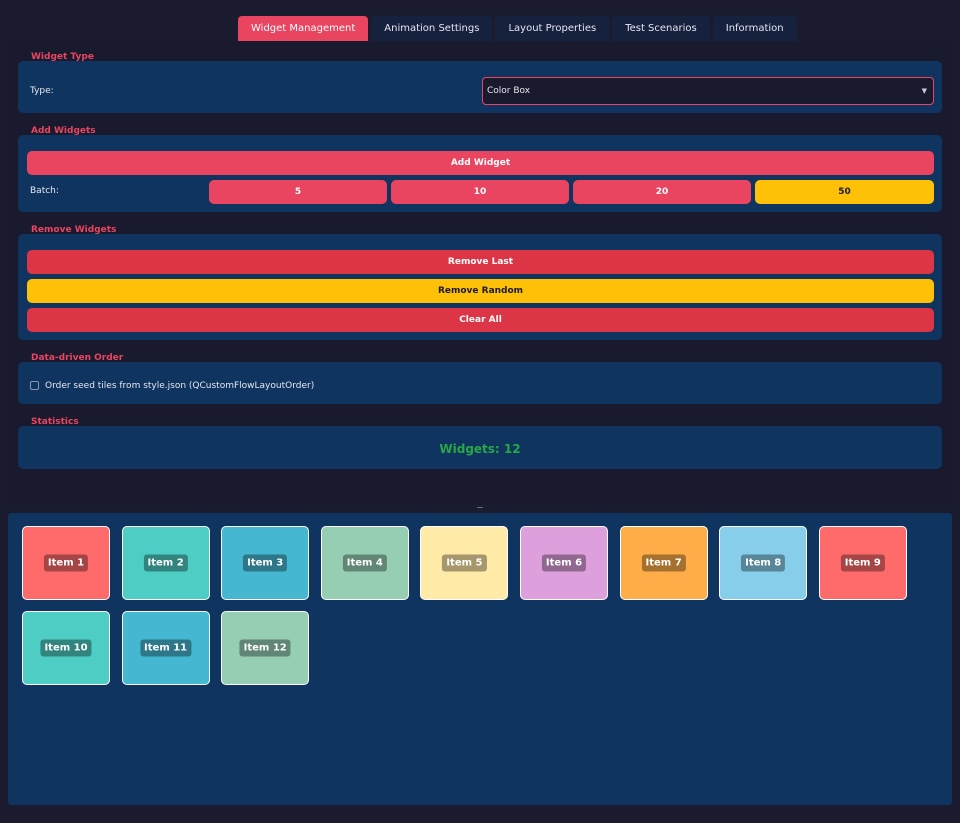  I want to click on color-box-tile: Item 8, so click(763, 563).